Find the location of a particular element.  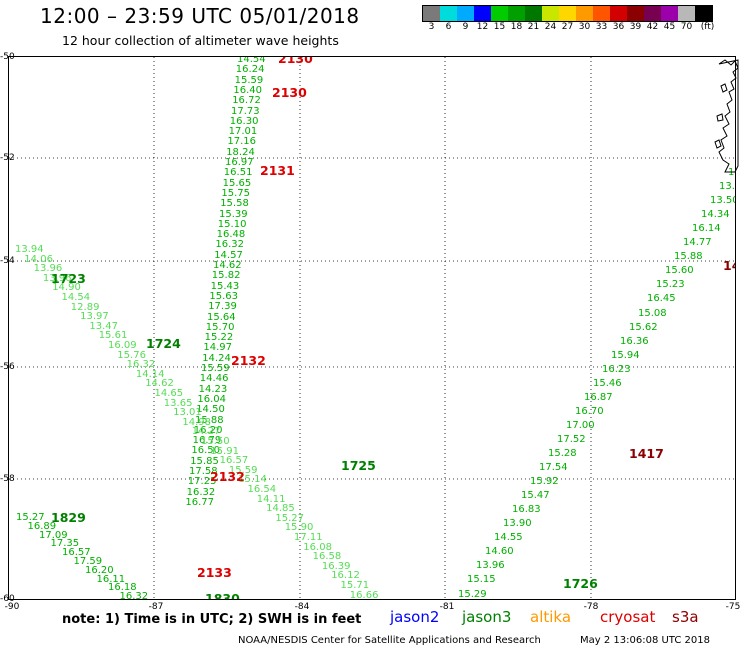

scale-label: (ft) is located at coordinates (707, 27).